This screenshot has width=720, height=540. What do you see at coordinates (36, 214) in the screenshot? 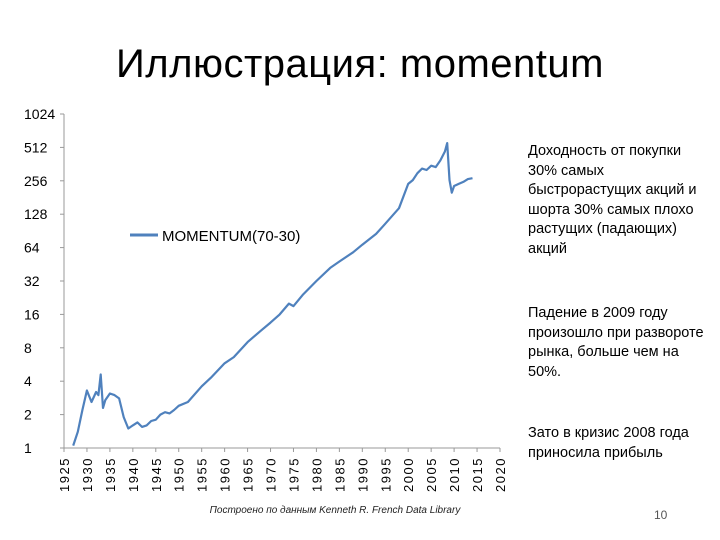
I see `y-tick-label: 128` at bounding box center [36, 214].